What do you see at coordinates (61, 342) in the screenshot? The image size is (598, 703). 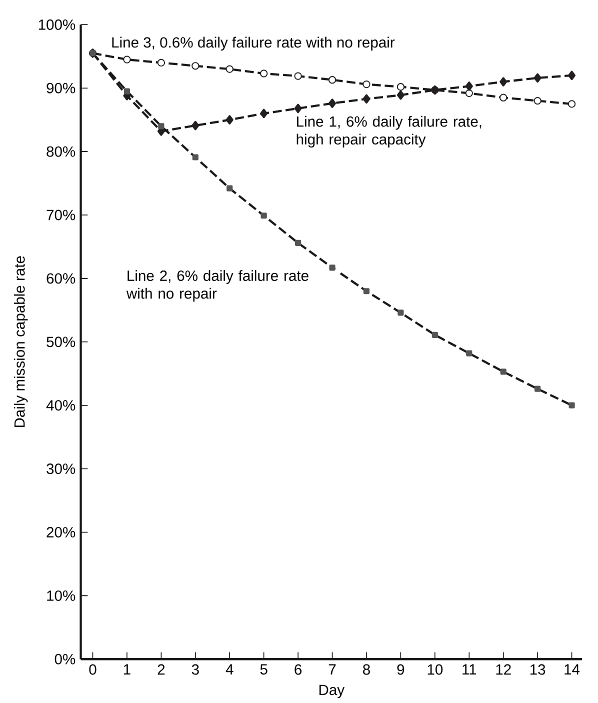 I see `y-tick-label: 50%` at bounding box center [61, 342].